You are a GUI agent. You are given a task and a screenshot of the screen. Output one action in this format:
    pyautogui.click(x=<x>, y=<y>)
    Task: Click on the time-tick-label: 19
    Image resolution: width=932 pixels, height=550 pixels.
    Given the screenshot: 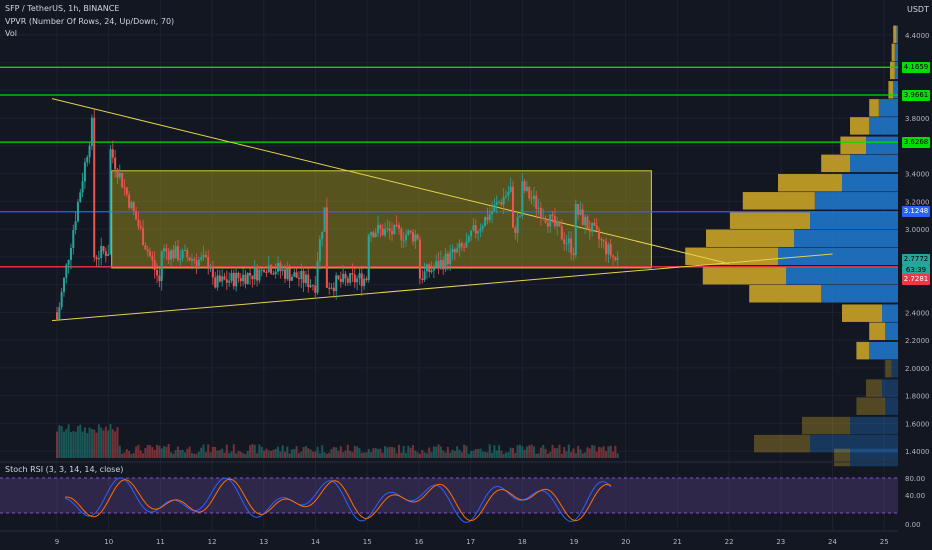 What is the action you would take?
    pyautogui.click(x=574, y=542)
    